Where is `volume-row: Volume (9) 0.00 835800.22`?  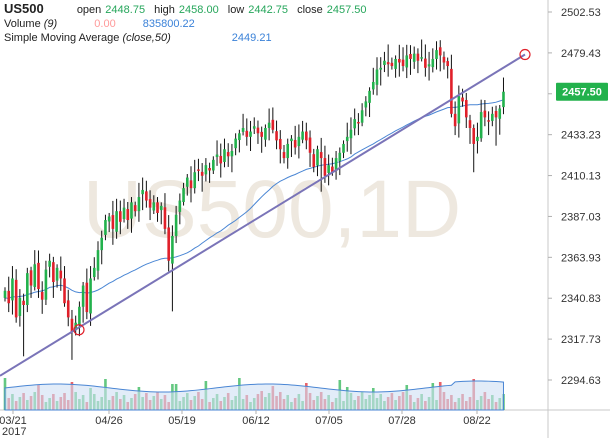
volume-row: Volume (9) 0.00 835800.22 is located at coordinates (188, 24).